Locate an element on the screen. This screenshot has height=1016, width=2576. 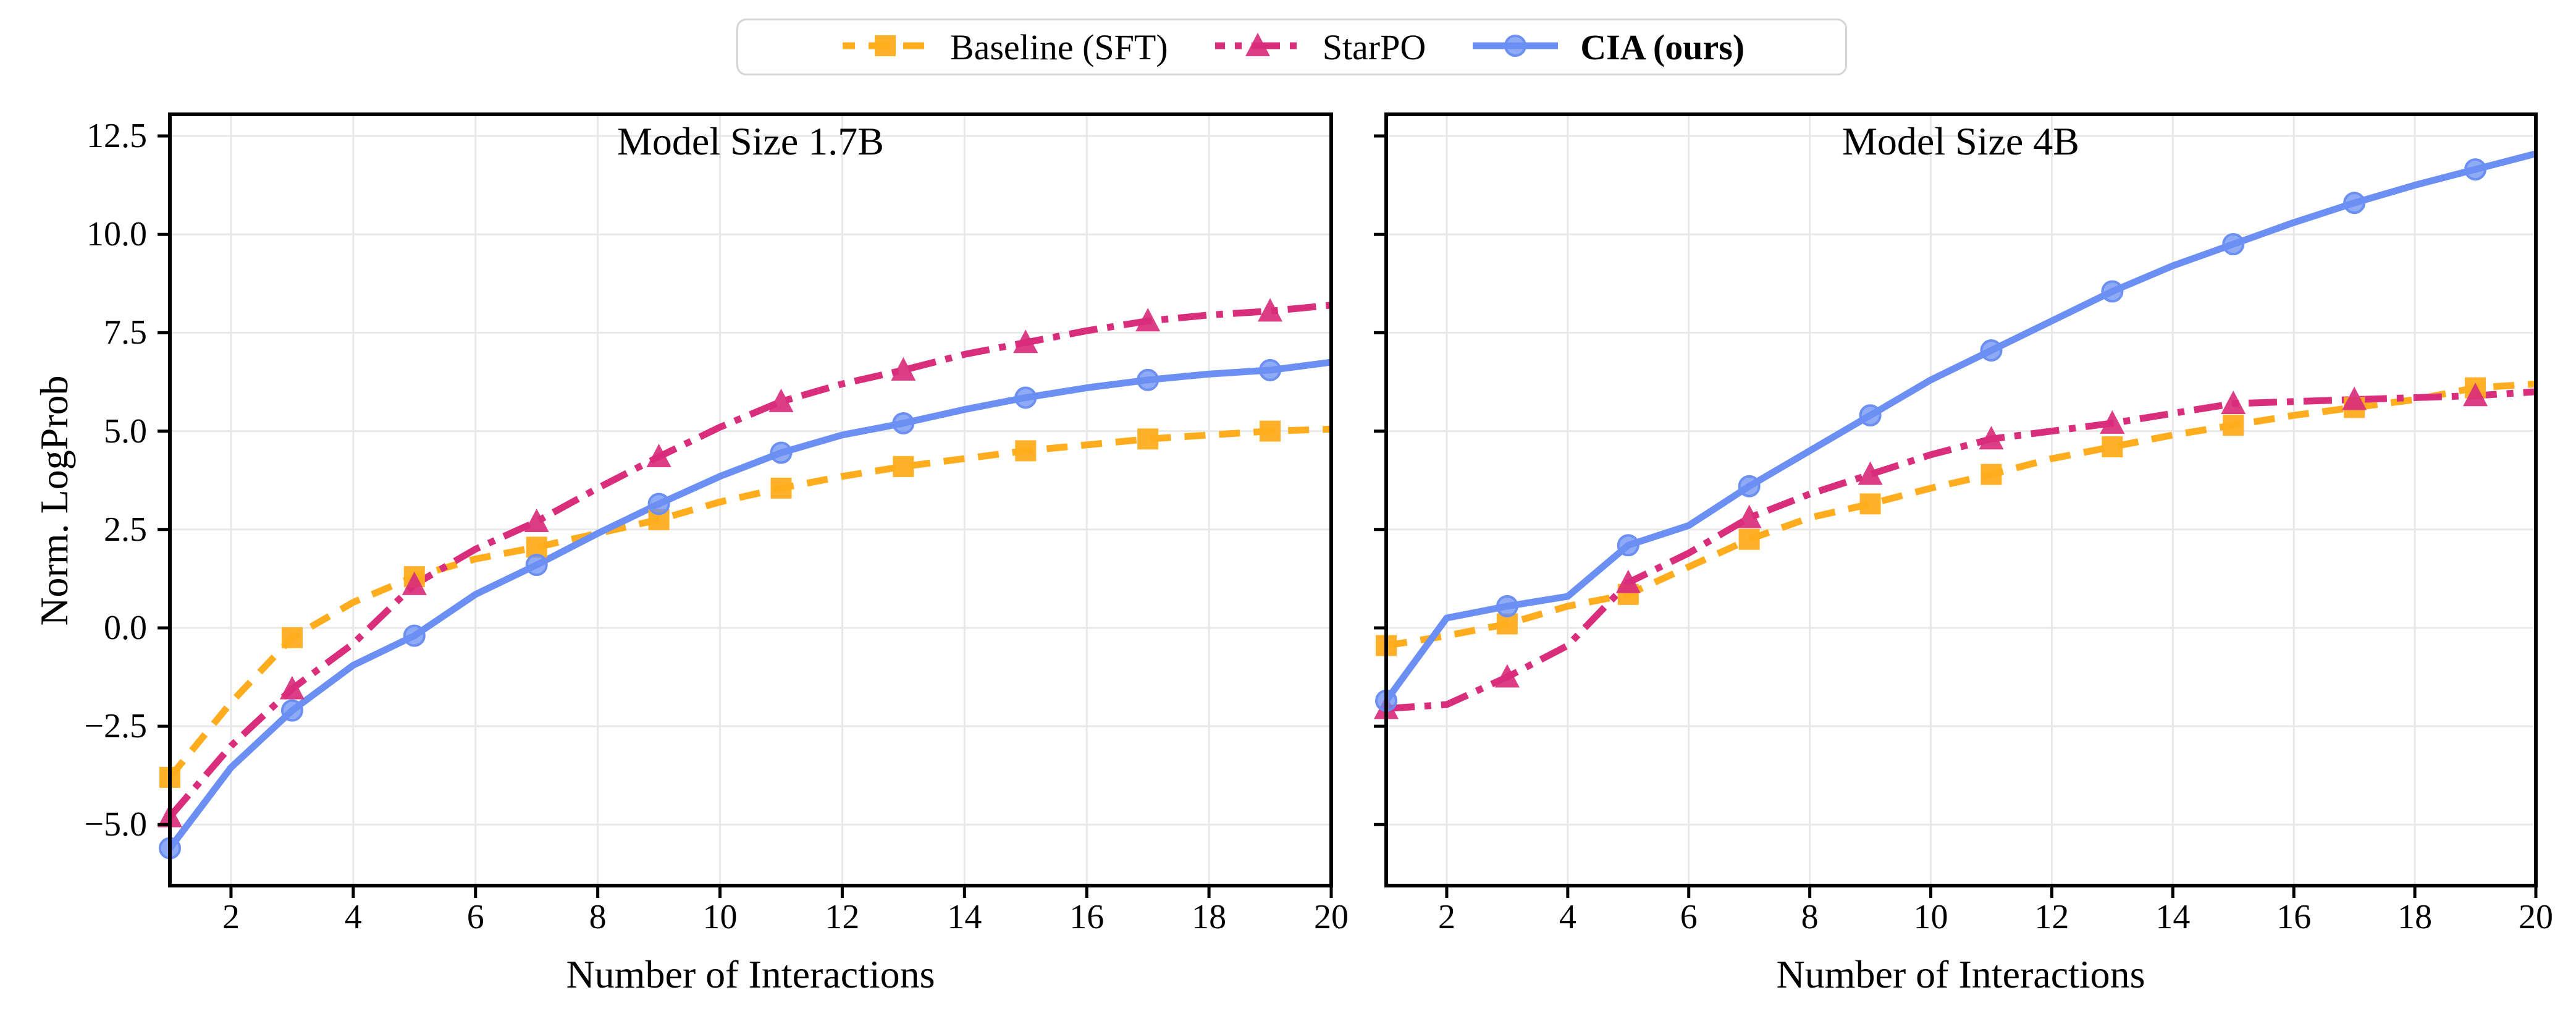
legend-box: Baseline (SFT) StarPO CIA (ours) is located at coordinates (1291, 47).